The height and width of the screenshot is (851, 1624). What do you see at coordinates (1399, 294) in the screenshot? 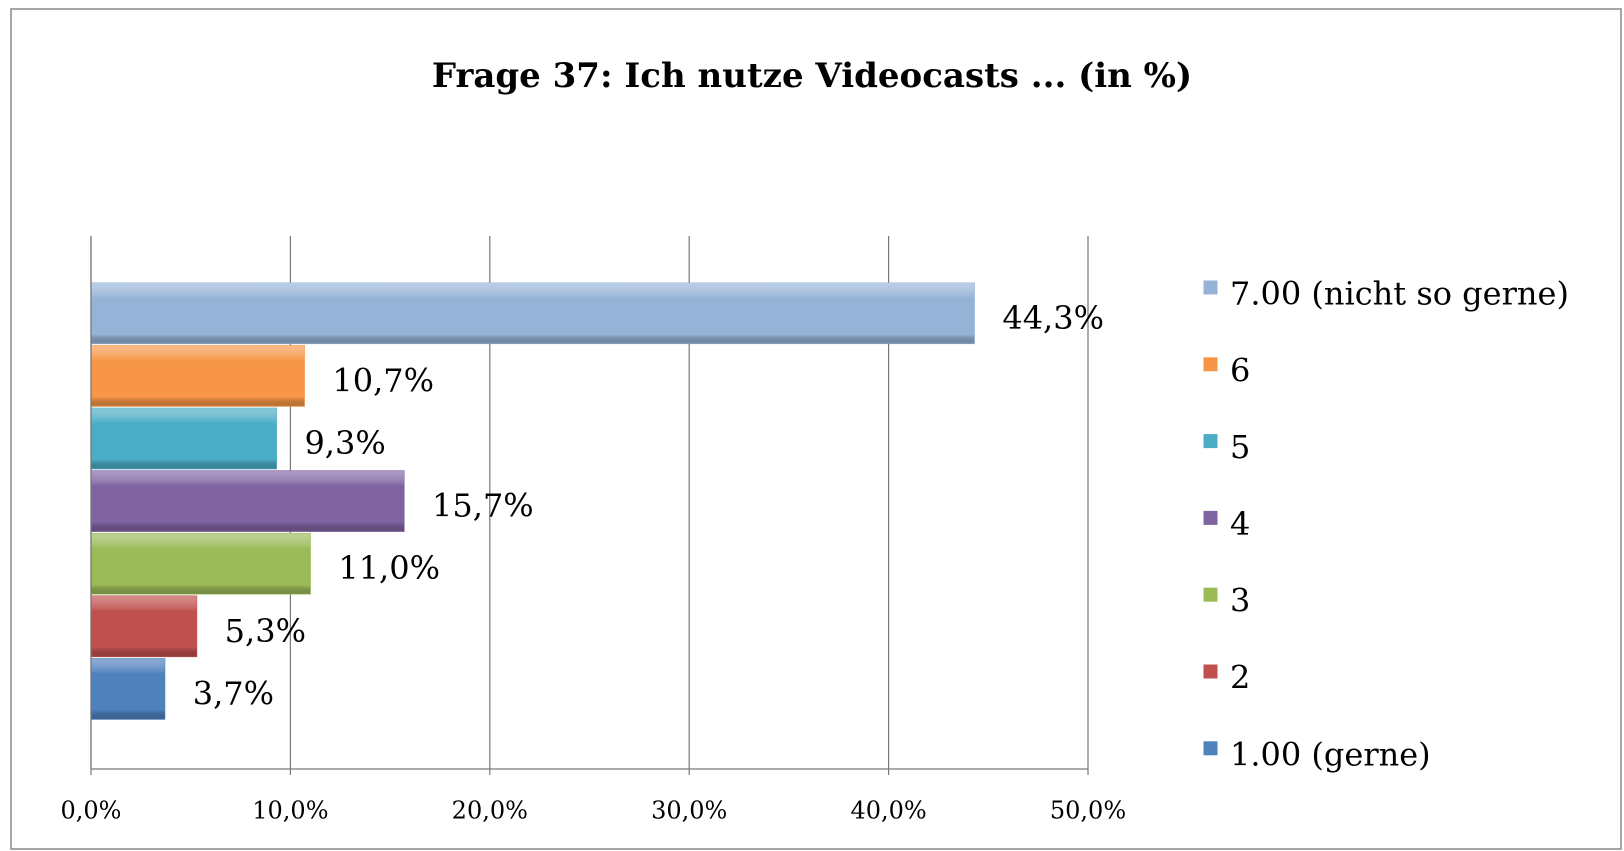
I see `legend-label: 7.00 (nicht so gerne)` at bounding box center [1399, 294].